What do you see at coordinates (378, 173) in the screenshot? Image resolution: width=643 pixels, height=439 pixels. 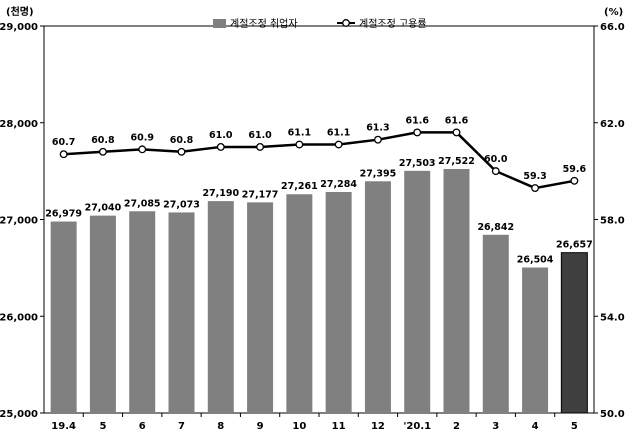 I see `bar-data-label: 27,395` at bounding box center [378, 173].